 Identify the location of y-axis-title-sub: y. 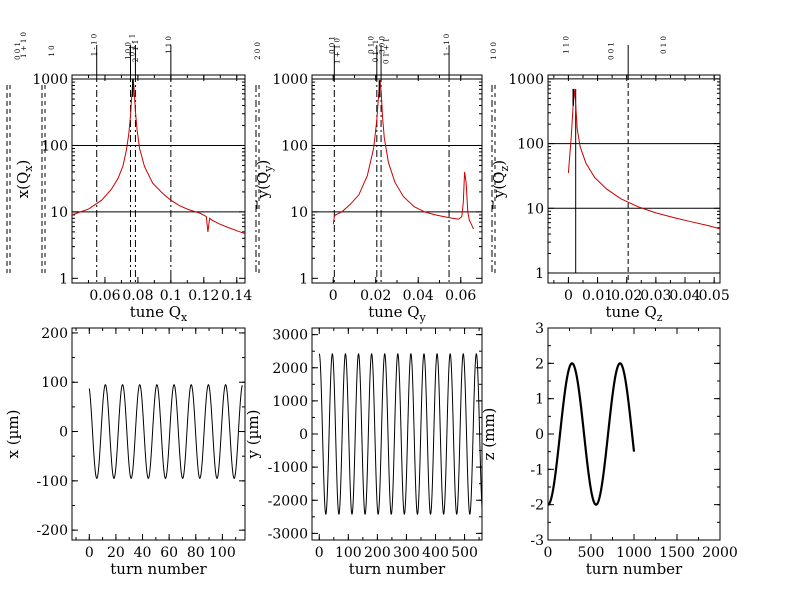
(268, 169).